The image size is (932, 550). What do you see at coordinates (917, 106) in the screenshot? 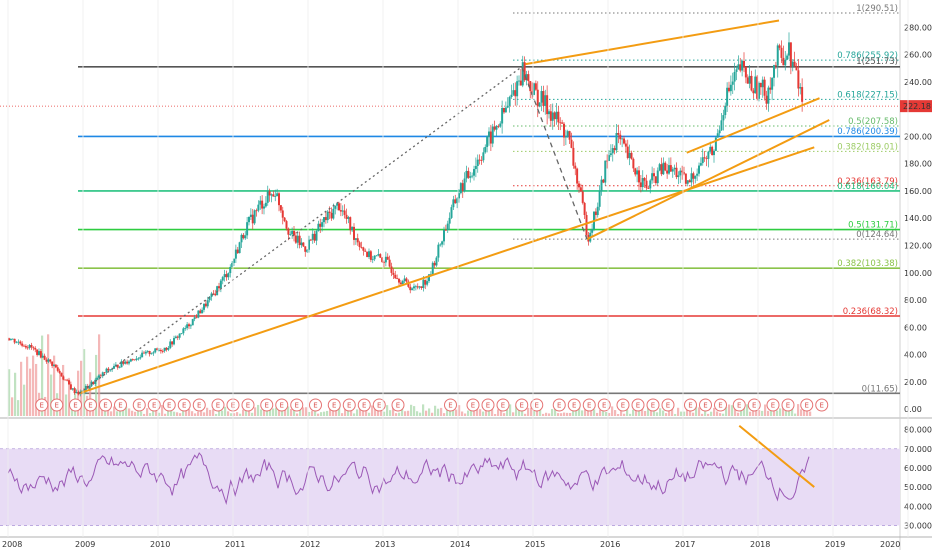
I see `last-price-label: 222.18` at bounding box center [917, 106].